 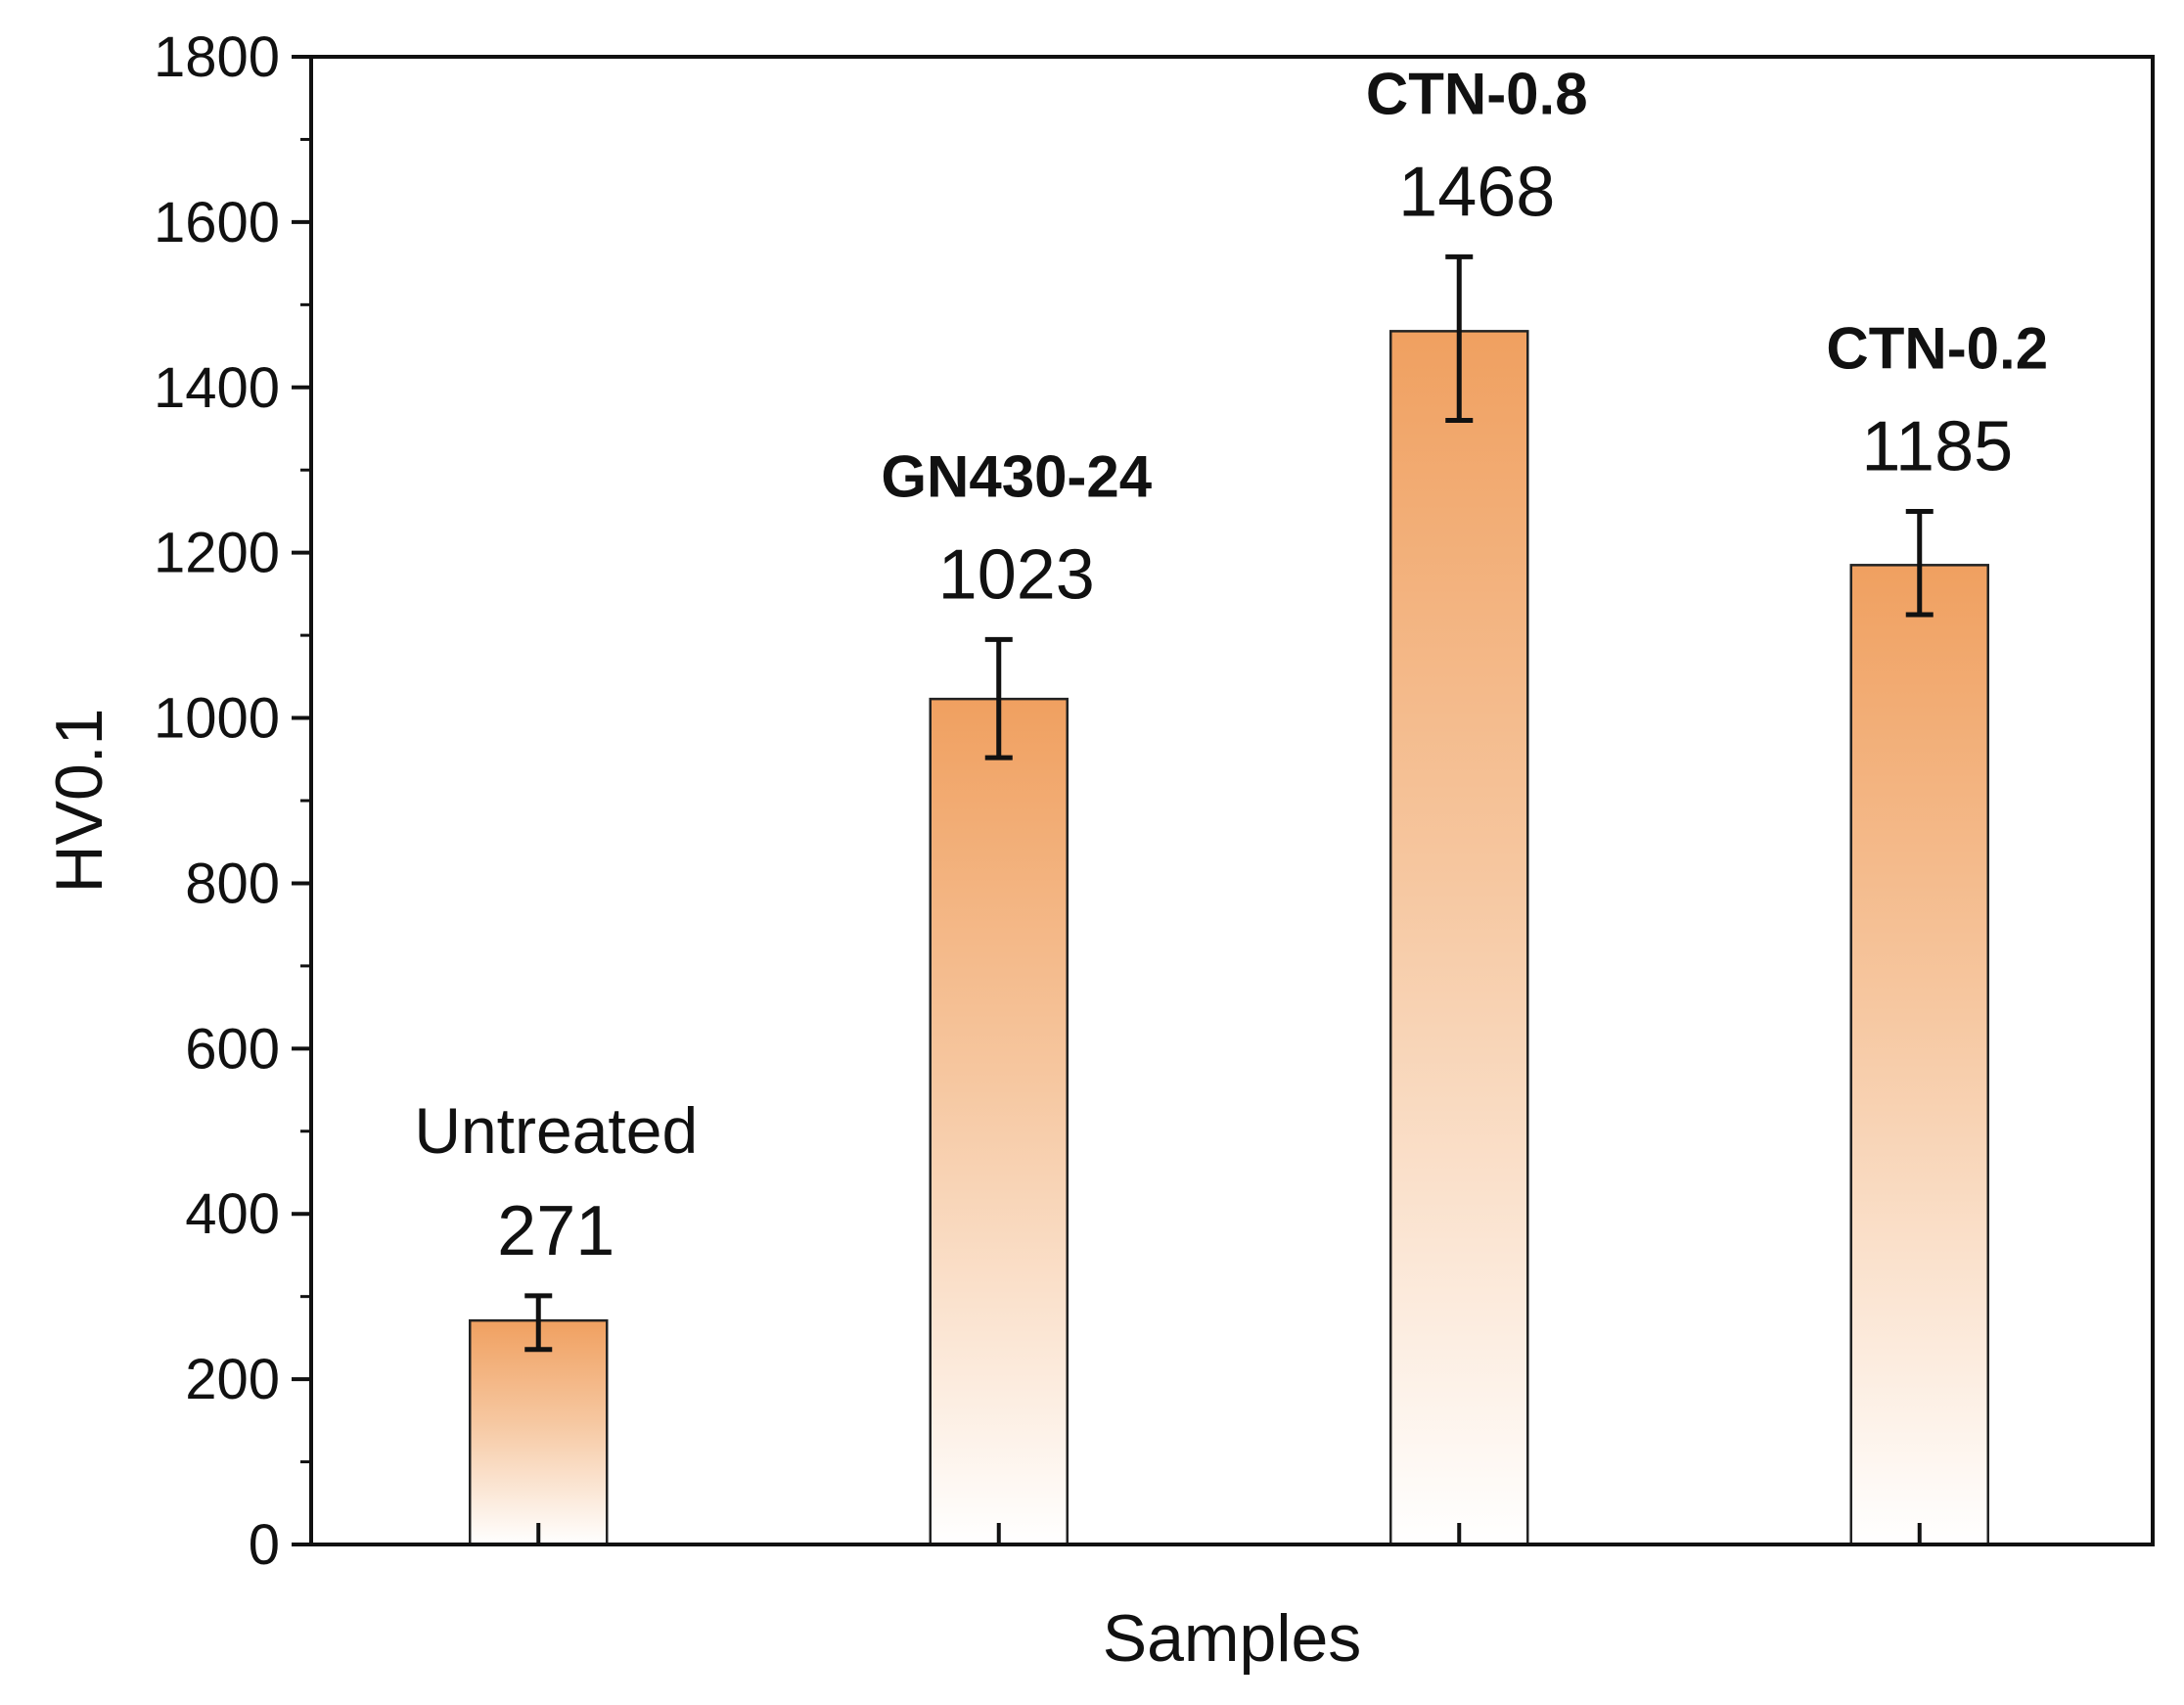 What do you see at coordinates (556, 1130) in the screenshot?
I see `category-label: Untreated` at bounding box center [556, 1130].